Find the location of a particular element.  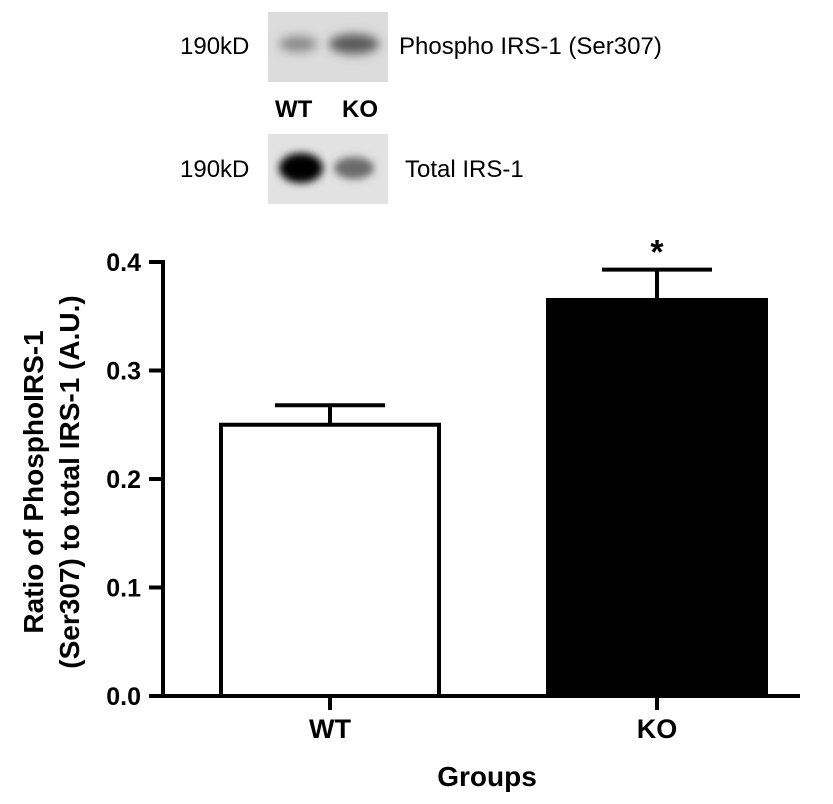

x-axis-ticks: WT KO is located at coordinates (493, 720).